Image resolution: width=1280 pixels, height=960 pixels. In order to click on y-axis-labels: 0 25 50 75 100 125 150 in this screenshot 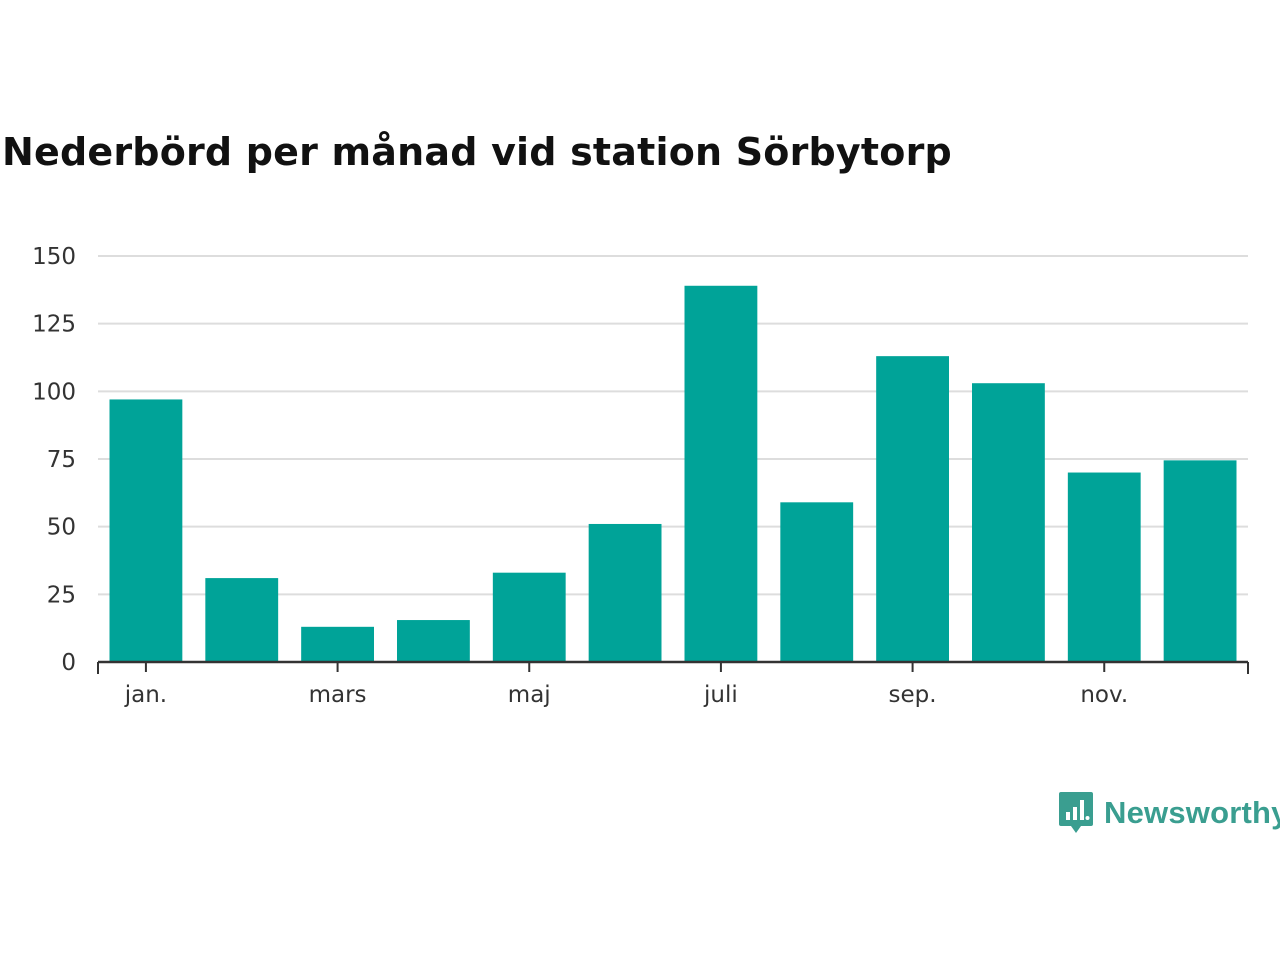, I will do `click(54, 460)`.